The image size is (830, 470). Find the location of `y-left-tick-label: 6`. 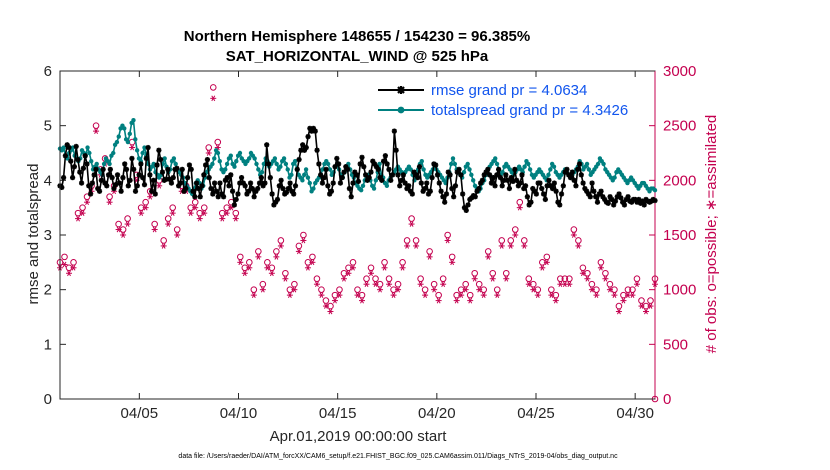

y-left-tick-label: 6 is located at coordinates (48, 71).